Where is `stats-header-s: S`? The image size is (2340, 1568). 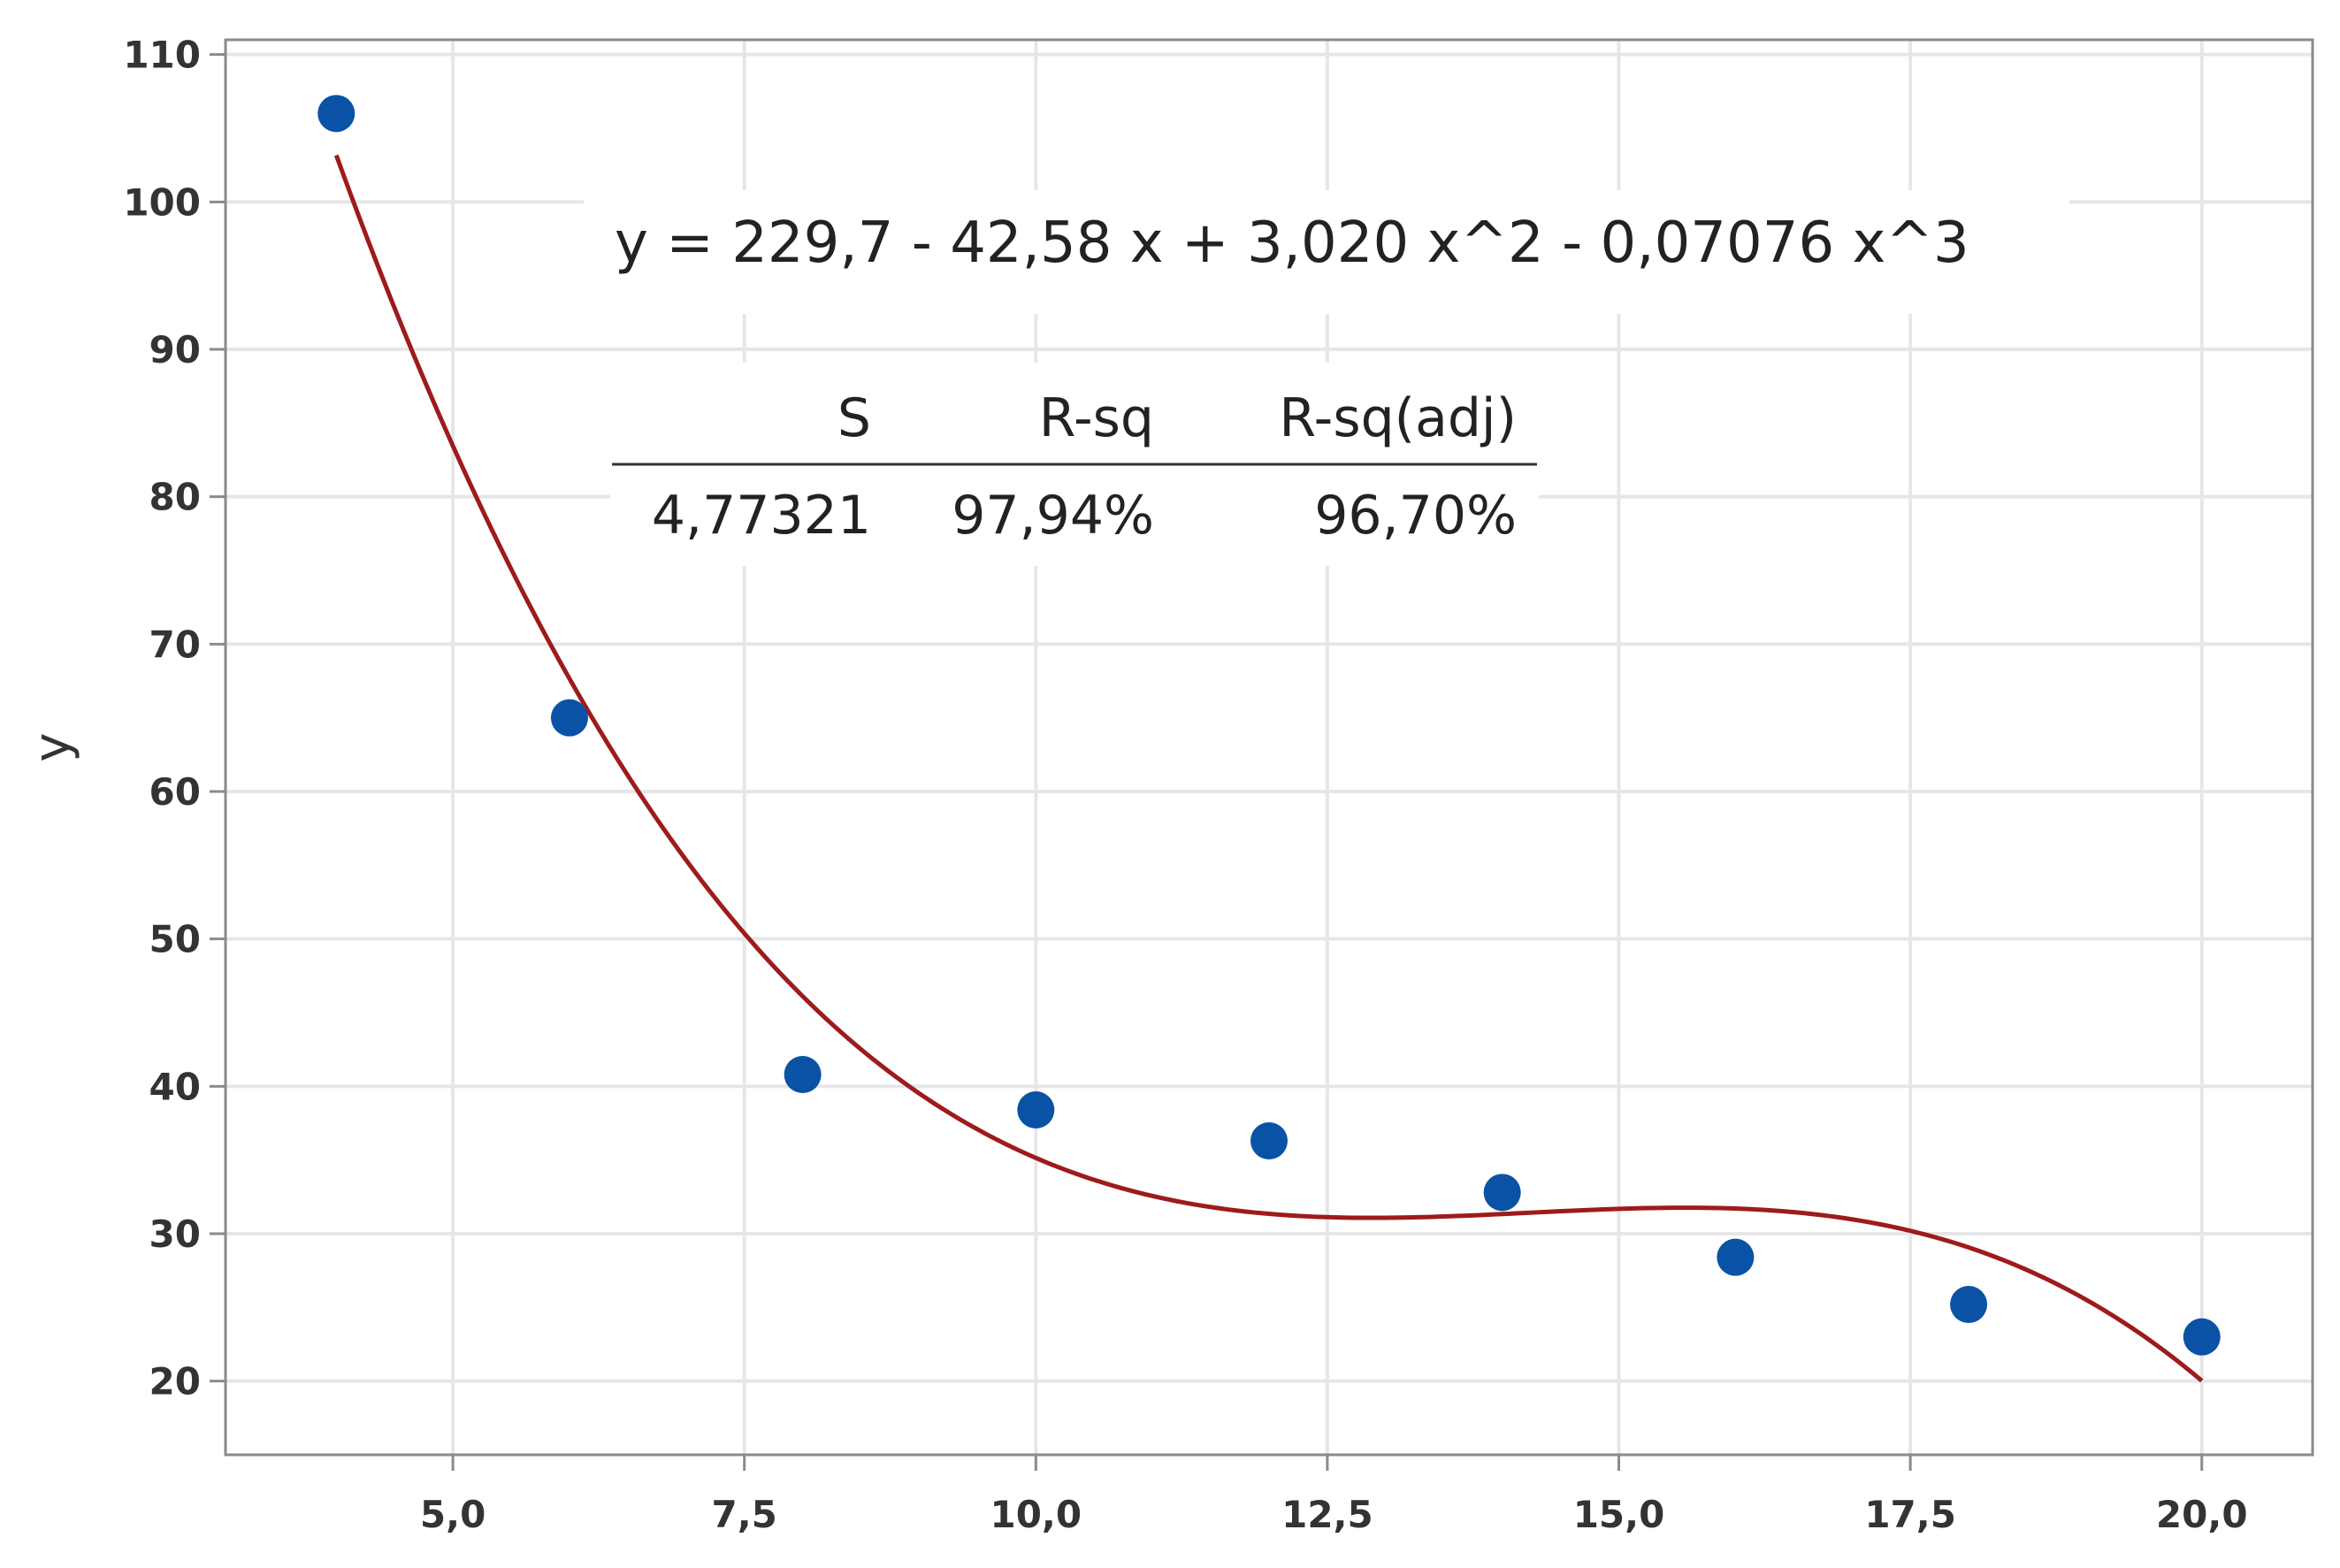
stats-header-s: S is located at coordinates (854, 418).